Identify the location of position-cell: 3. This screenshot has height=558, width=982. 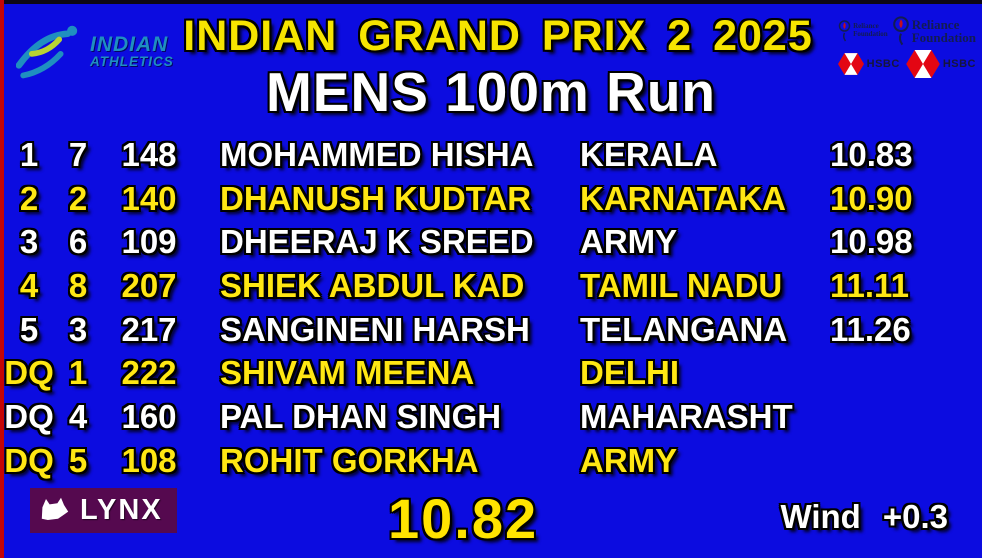
(29, 242).